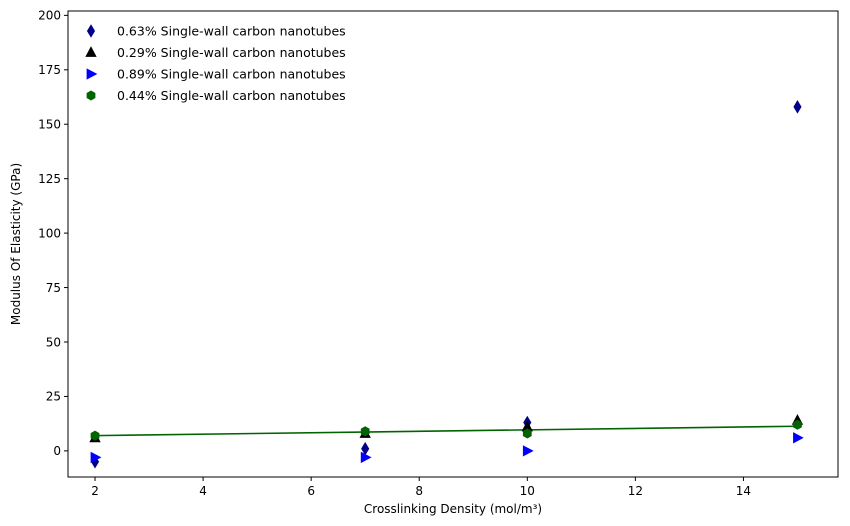 The width and height of the screenshot is (850, 526). I want to click on x-tick-label: 14, so click(743, 491).